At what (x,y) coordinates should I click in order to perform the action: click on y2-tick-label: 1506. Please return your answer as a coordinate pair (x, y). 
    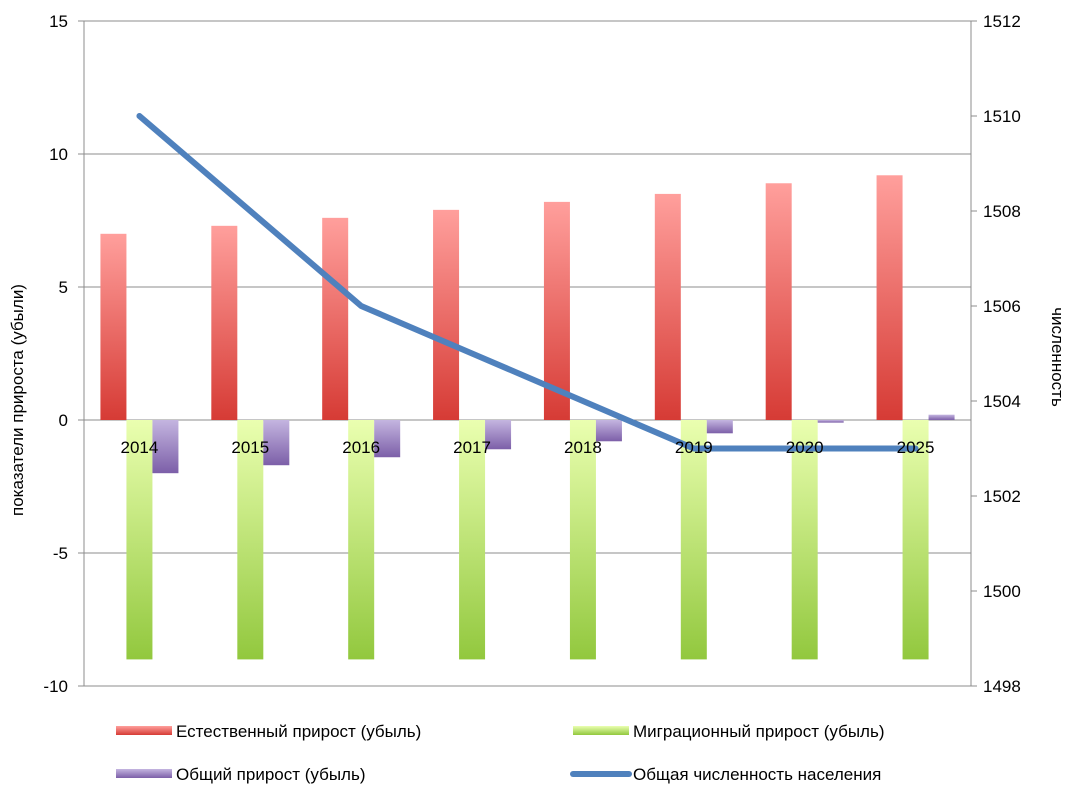
    Looking at the image, I should click on (1002, 306).